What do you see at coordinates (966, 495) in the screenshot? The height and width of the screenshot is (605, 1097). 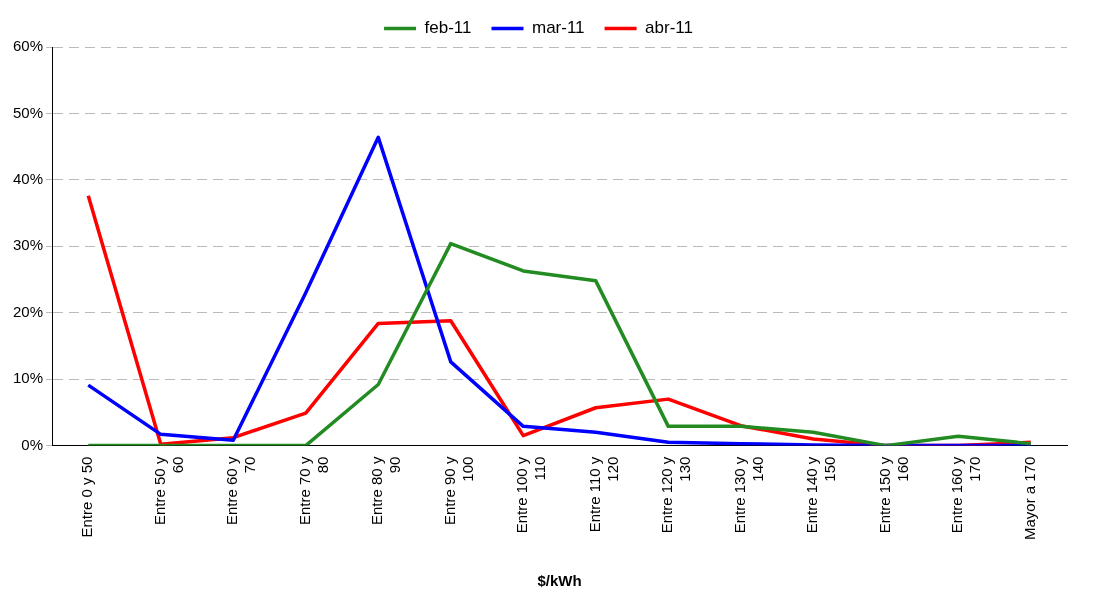 I see `x-tick-label: Entre 160 y 170` at bounding box center [966, 495].